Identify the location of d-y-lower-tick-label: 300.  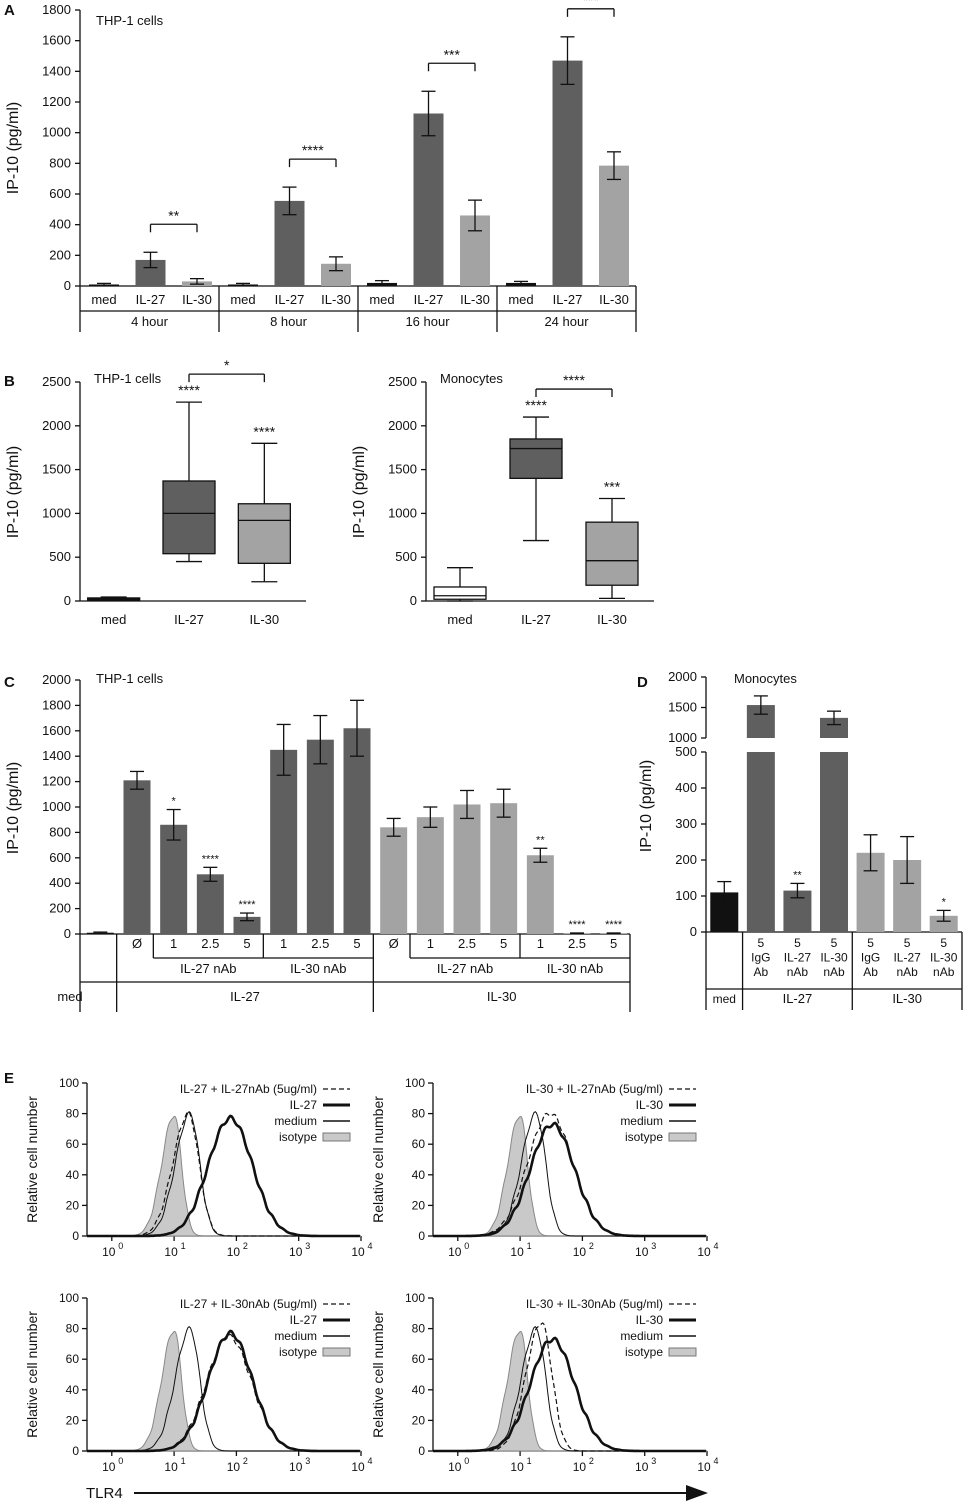
(686, 823).